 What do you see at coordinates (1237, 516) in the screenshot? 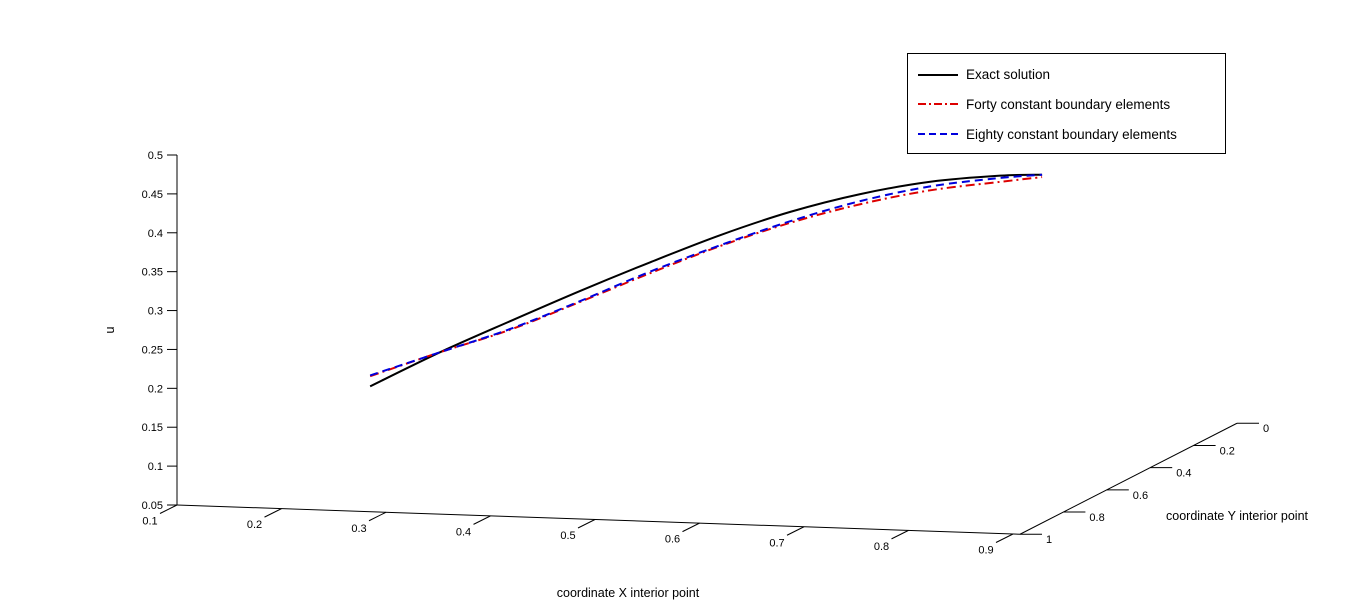
I see `y-axis-title: coordinate Y interior point` at bounding box center [1237, 516].